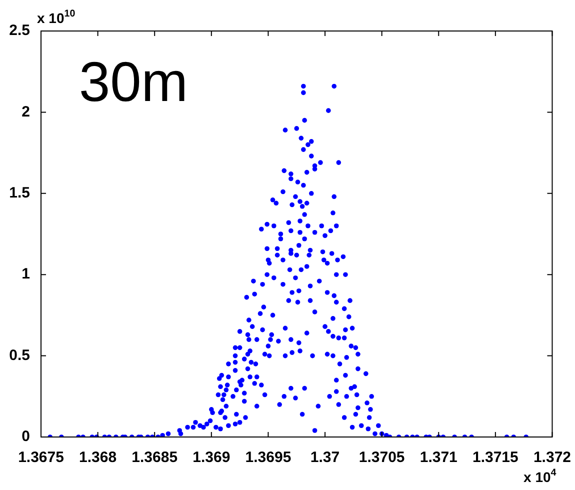  What do you see at coordinates (552, 457) in the screenshot?
I see `x-tick-label: 1.372` at bounding box center [552, 457].